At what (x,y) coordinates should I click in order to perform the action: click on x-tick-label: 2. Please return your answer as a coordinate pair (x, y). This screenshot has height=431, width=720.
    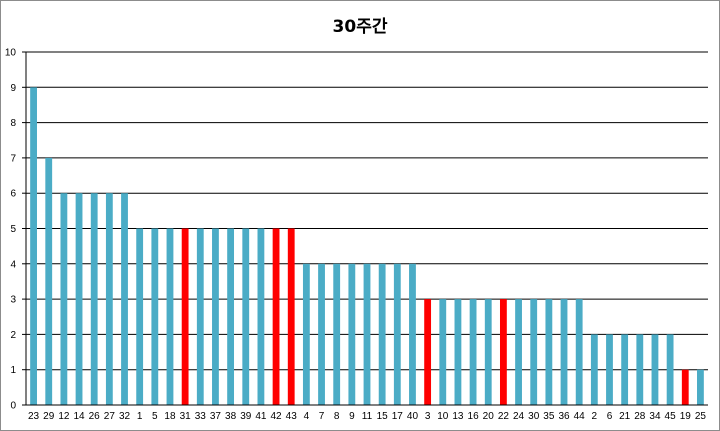
    Looking at the image, I should click on (595, 416).